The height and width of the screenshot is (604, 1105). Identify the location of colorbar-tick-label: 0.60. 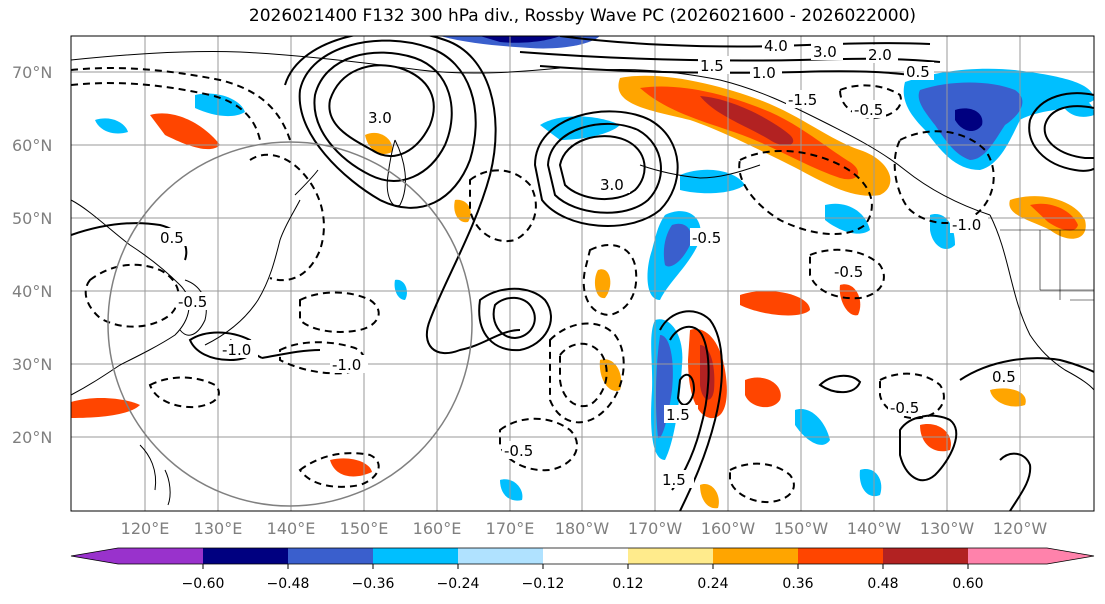
(967, 584).